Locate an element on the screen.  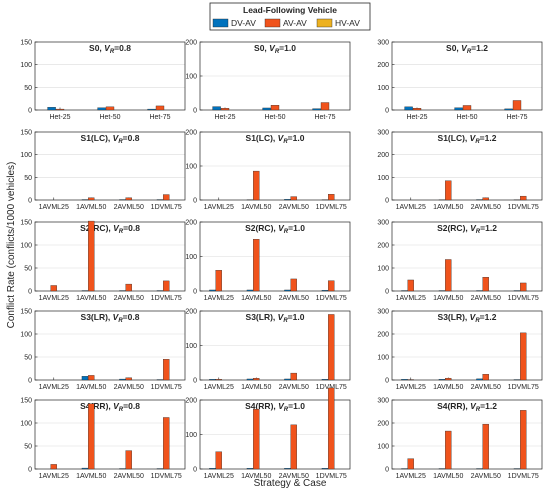
panel-title: S2(RC), VR=1.0 is located at coordinates (275, 229).